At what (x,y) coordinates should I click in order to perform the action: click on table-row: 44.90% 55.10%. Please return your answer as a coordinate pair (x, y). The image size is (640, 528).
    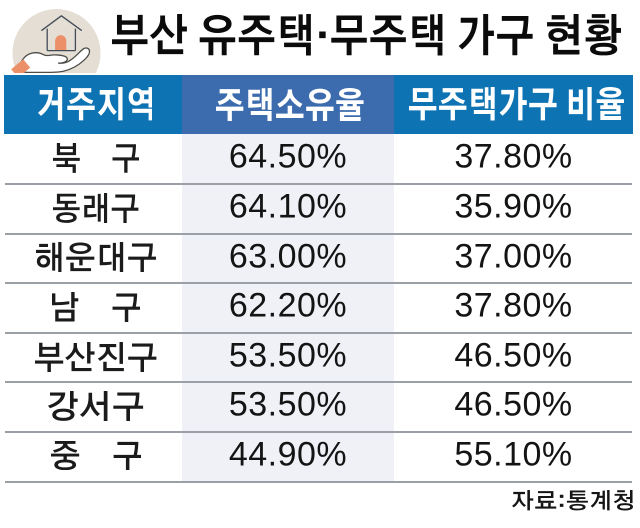
    Looking at the image, I should click on (318, 457).